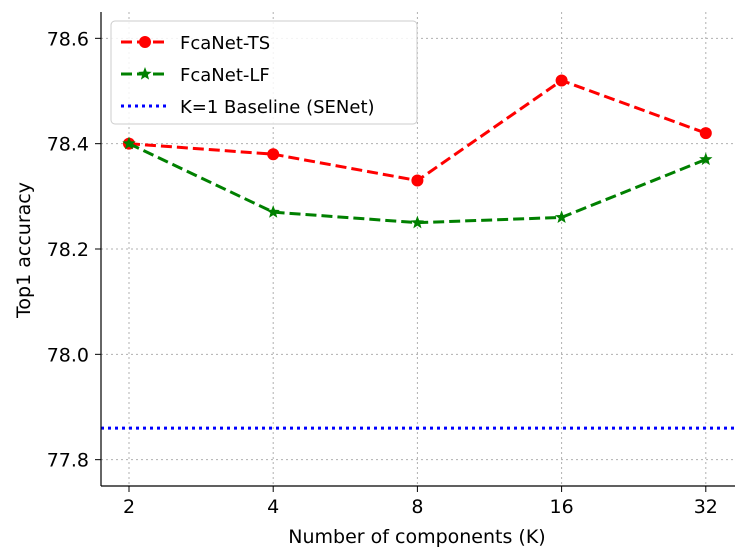 The width and height of the screenshot is (747, 559). I want to click on x-tick-label: 8, so click(417, 507).